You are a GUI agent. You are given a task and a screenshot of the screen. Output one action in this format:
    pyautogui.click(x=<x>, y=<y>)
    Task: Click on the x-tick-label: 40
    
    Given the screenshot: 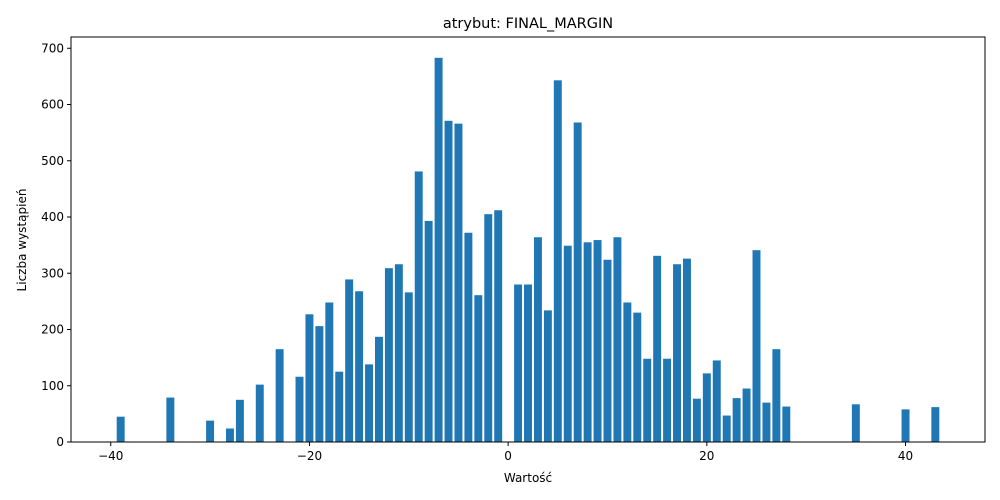 What is the action you would take?
    pyautogui.click(x=905, y=456)
    